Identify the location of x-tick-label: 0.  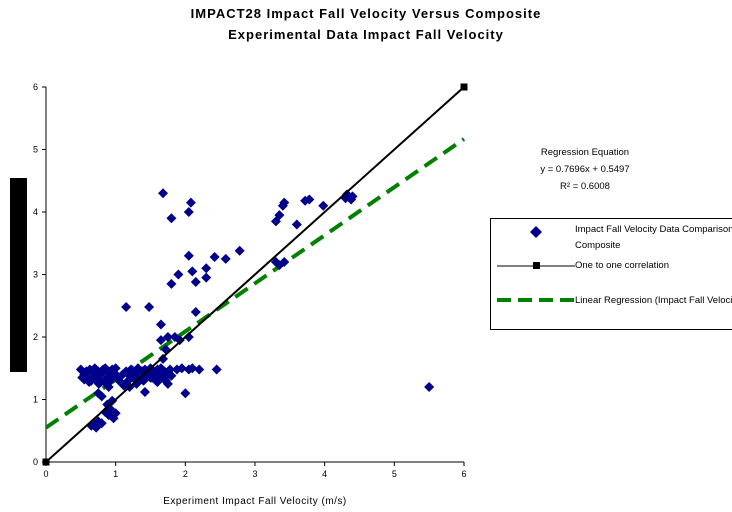
(45, 474).